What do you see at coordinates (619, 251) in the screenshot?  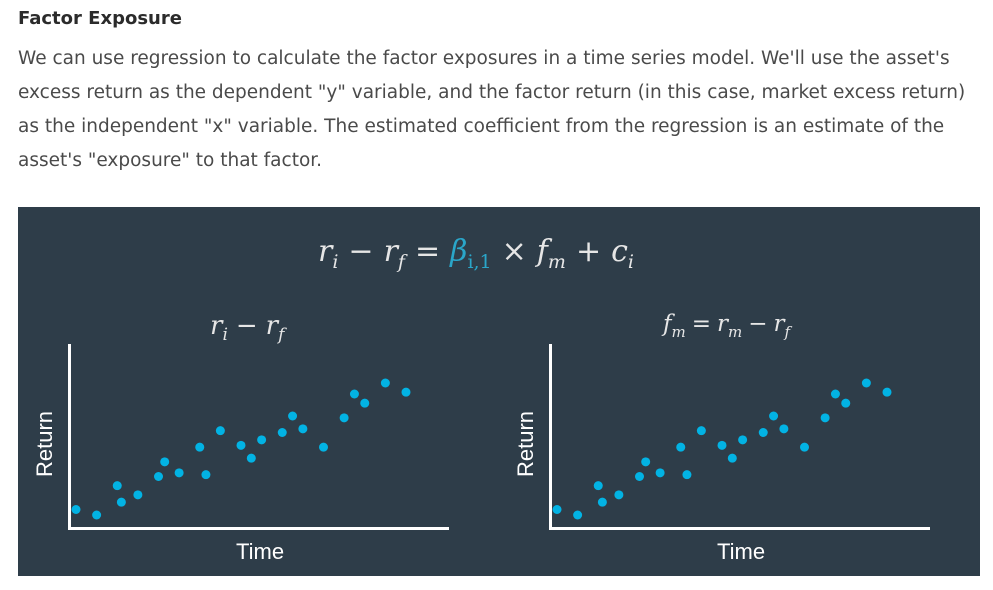 I see `eq-c: c` at bounding box center [619, 251].